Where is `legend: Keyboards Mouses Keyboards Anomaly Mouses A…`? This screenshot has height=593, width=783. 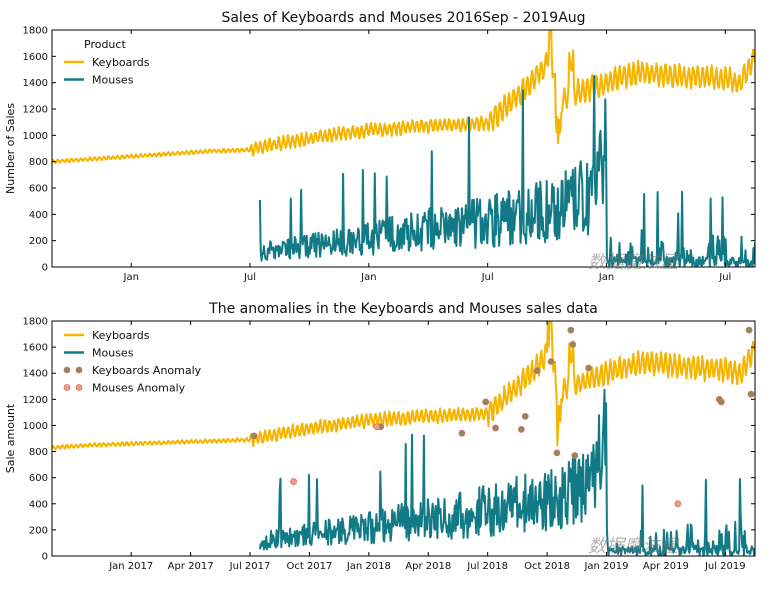
legend: Keyboards Mouses Keyboards Anomaly Mouses A… is located at coordinates (132, 362).